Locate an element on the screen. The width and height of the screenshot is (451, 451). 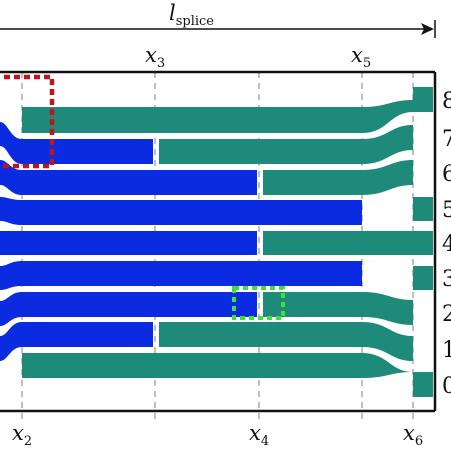
marker-x4: x4 is located at coordinates (259, 435).